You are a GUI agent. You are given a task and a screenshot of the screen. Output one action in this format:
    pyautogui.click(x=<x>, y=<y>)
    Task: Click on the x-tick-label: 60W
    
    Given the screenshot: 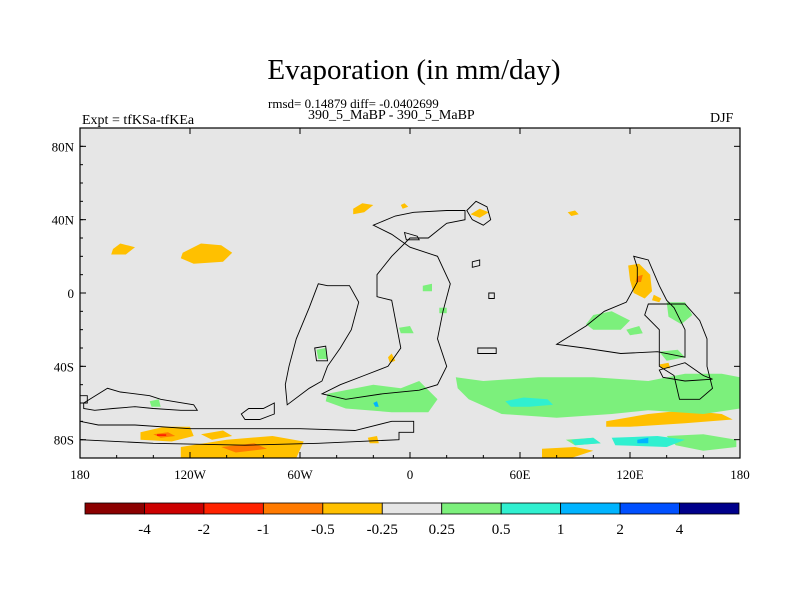 What is the action you would take?
    pyautogui.click(x=300, y=474)
    